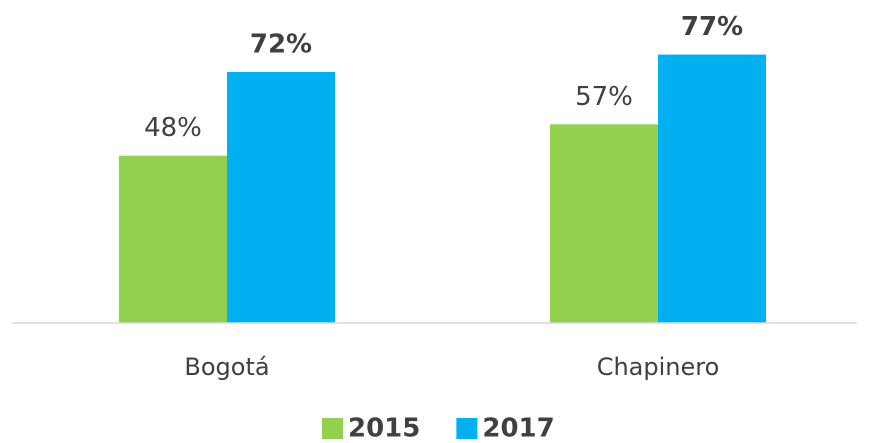 Image resolution: width=869 pixels, height=443 pixels. What do you see at coordinates (604, 97) in the screenshot?
I see `value-label: 57%` at bounding box center [604, 97].